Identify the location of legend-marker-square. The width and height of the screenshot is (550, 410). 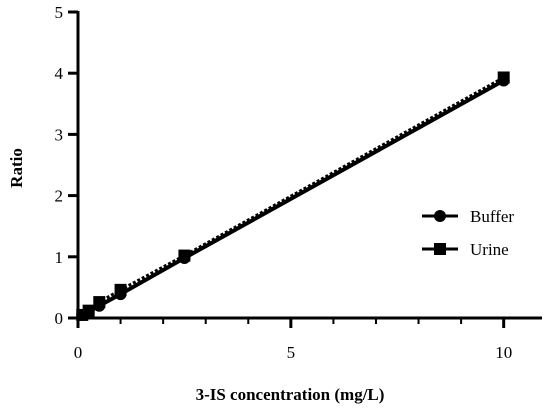
(440, 249).